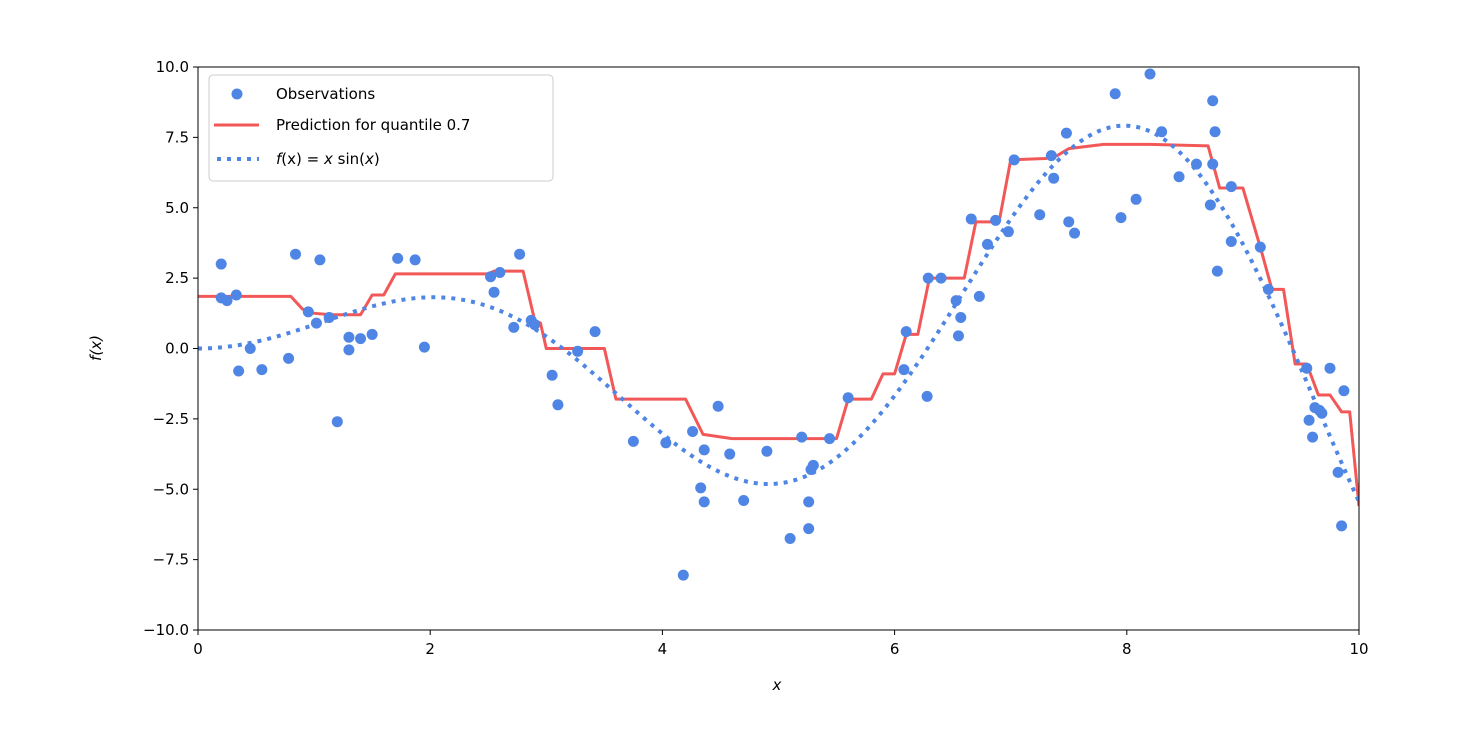  What do you see at coordinates (302, 159) in the screenshot?
I see `legend-function-label-part: (x) =` at bounding box center [302, 159].